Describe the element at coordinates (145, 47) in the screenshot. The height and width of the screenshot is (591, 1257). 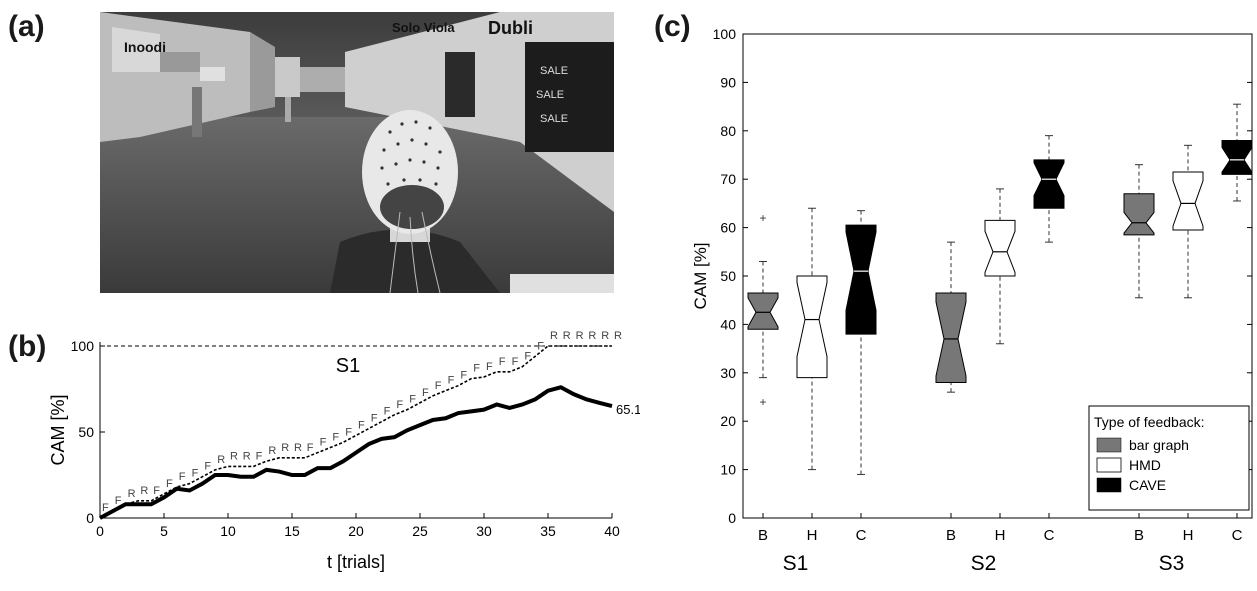
I see `photo-sign-1: Inoodi` at that location.